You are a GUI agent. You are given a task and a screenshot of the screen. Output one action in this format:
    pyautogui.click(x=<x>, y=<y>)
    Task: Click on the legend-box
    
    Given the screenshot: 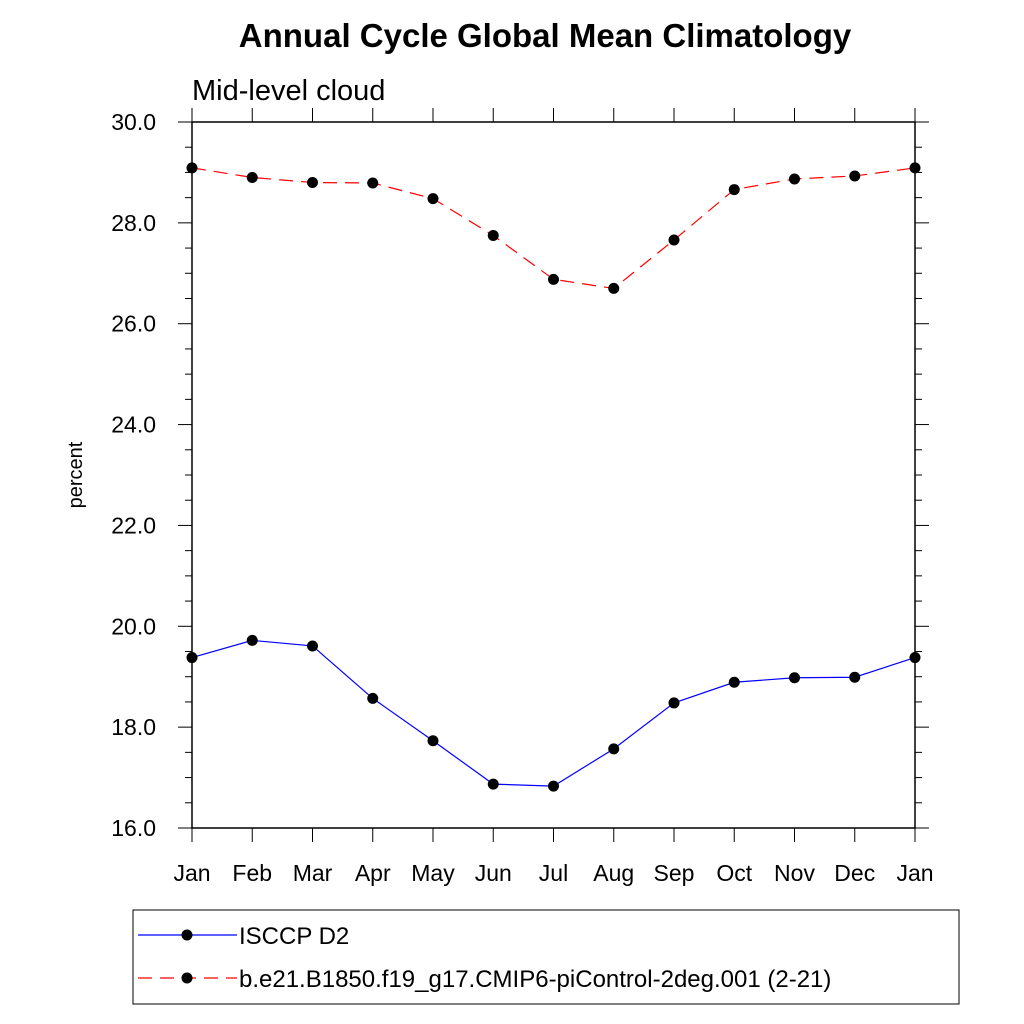 What is the action you would take?
    pyautogui.click(x=546, y=957)
    